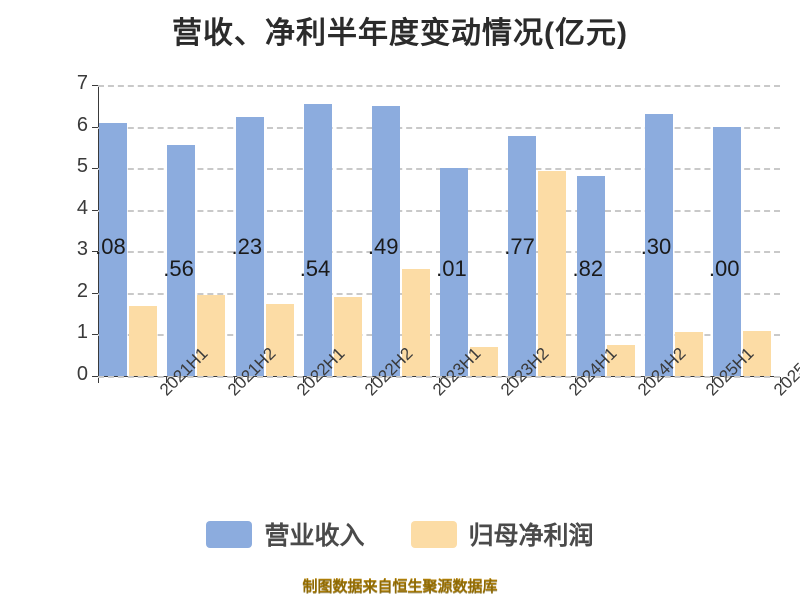 Image resolution: width=800 pixels, height=600 pixels. I want to click on x-axis-category-label: 2021H2, so click(252, 372).